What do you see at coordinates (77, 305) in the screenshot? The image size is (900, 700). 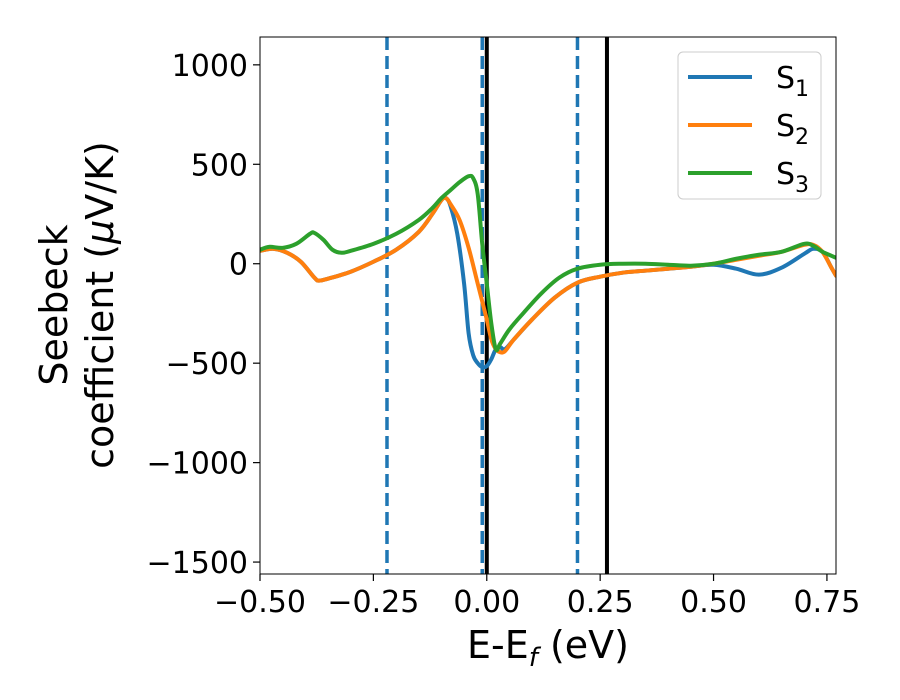 I see `y-axis-label: Seebeck coefficient (μV/K)` at bounding box center [77, 305].